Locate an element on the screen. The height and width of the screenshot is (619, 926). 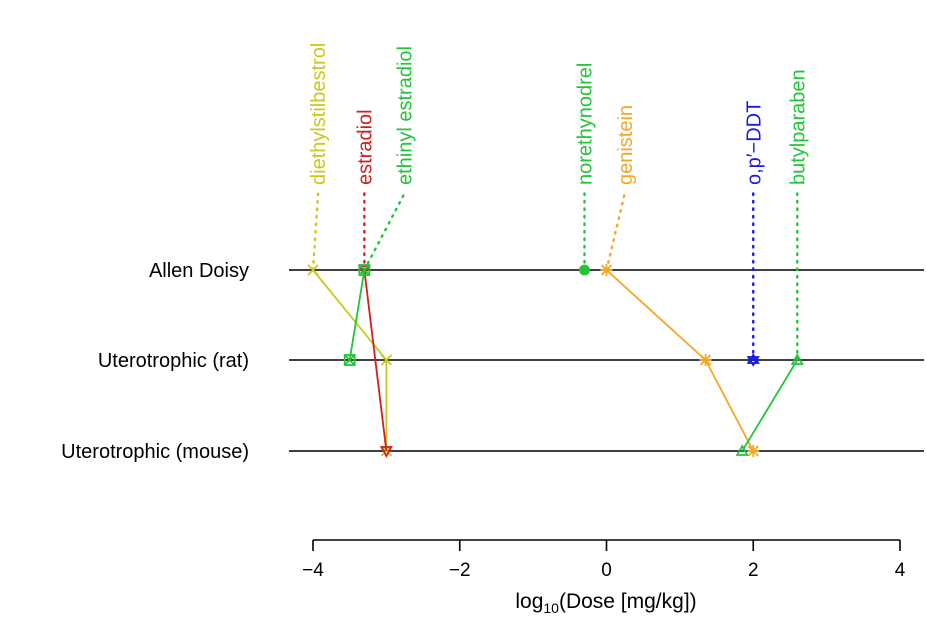
label-estradiol: estradiol is located at coordinates (365, 147).